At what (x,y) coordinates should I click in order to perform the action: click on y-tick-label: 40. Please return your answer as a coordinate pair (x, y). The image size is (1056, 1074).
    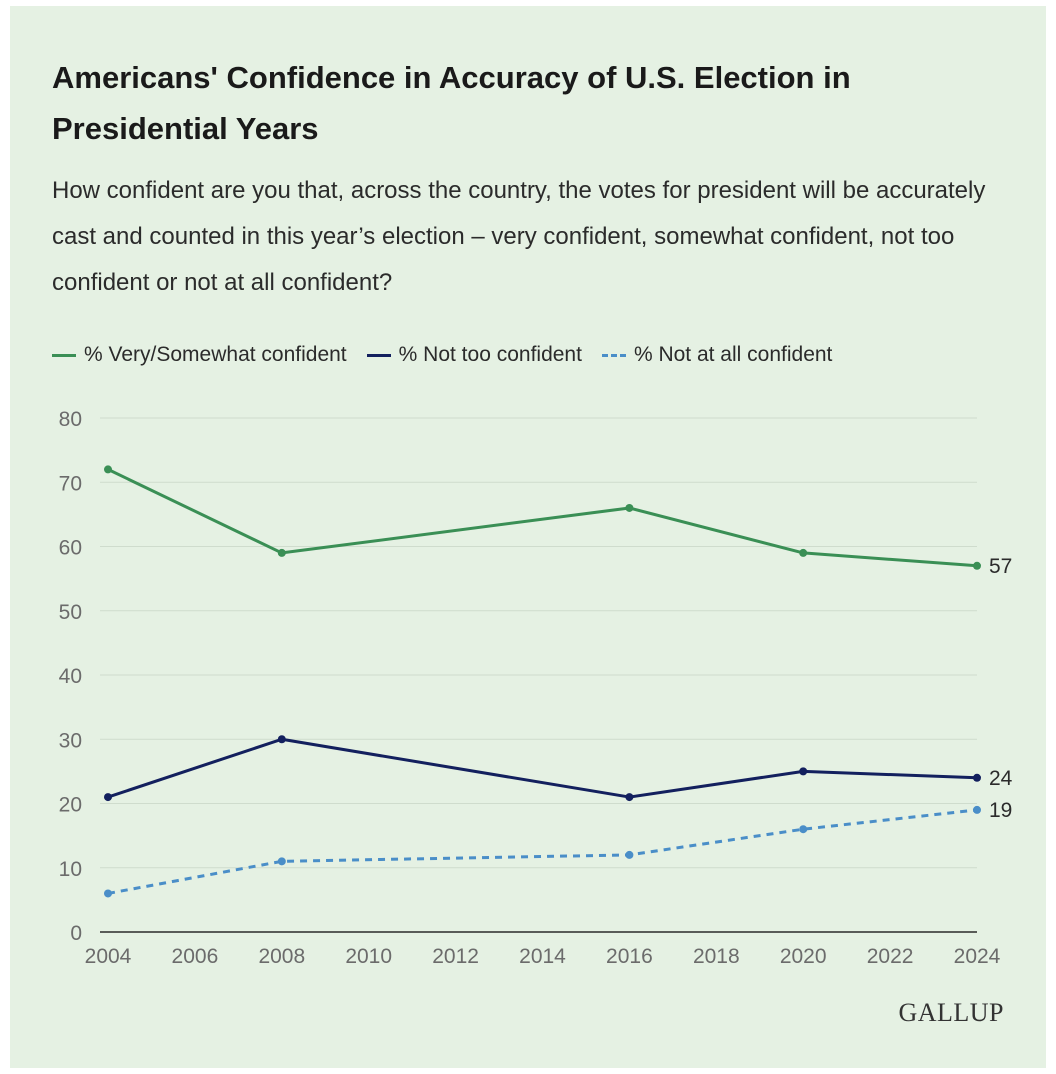
    Looking at the image, I should click on (70, 676).